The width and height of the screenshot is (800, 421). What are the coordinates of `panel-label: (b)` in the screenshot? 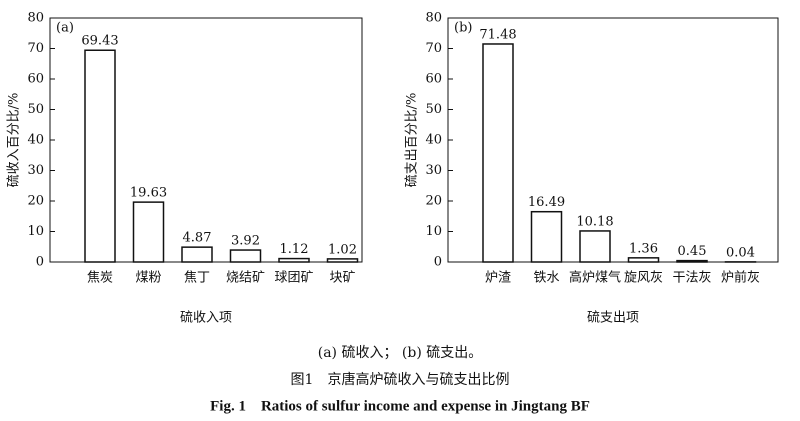 It's located at (463, 28).